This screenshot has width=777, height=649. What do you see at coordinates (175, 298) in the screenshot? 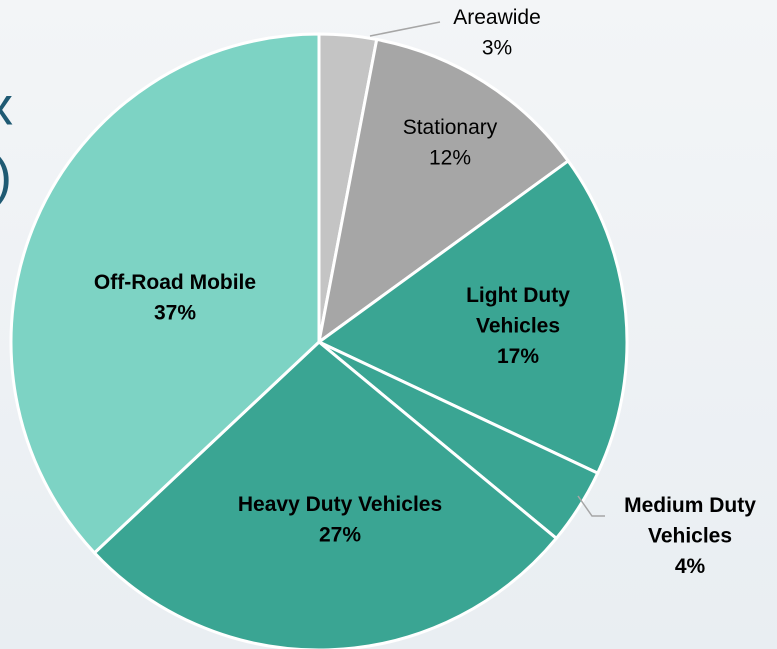
I see `slice-label: Off-Road Mobile 37%` at bounding box center [175, 298].